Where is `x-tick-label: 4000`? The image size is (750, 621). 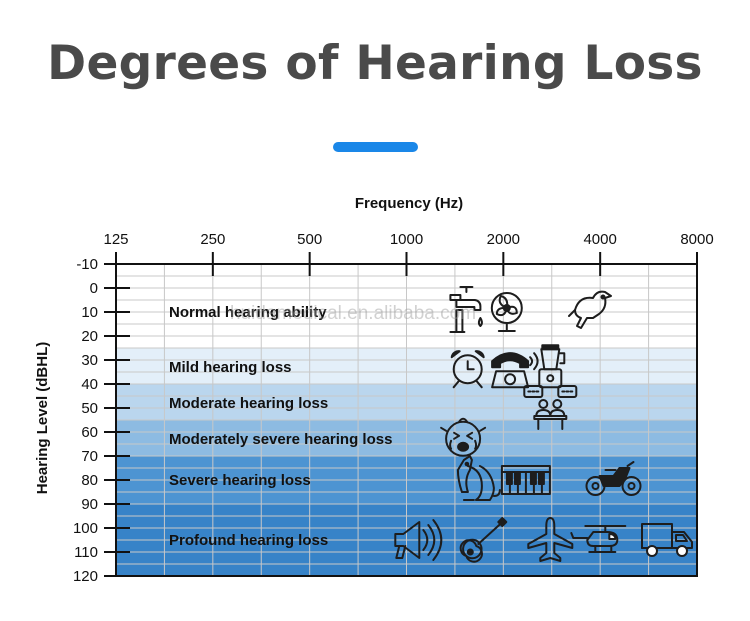 x-tick-label: 4000 is located at coordinates (599, 239).